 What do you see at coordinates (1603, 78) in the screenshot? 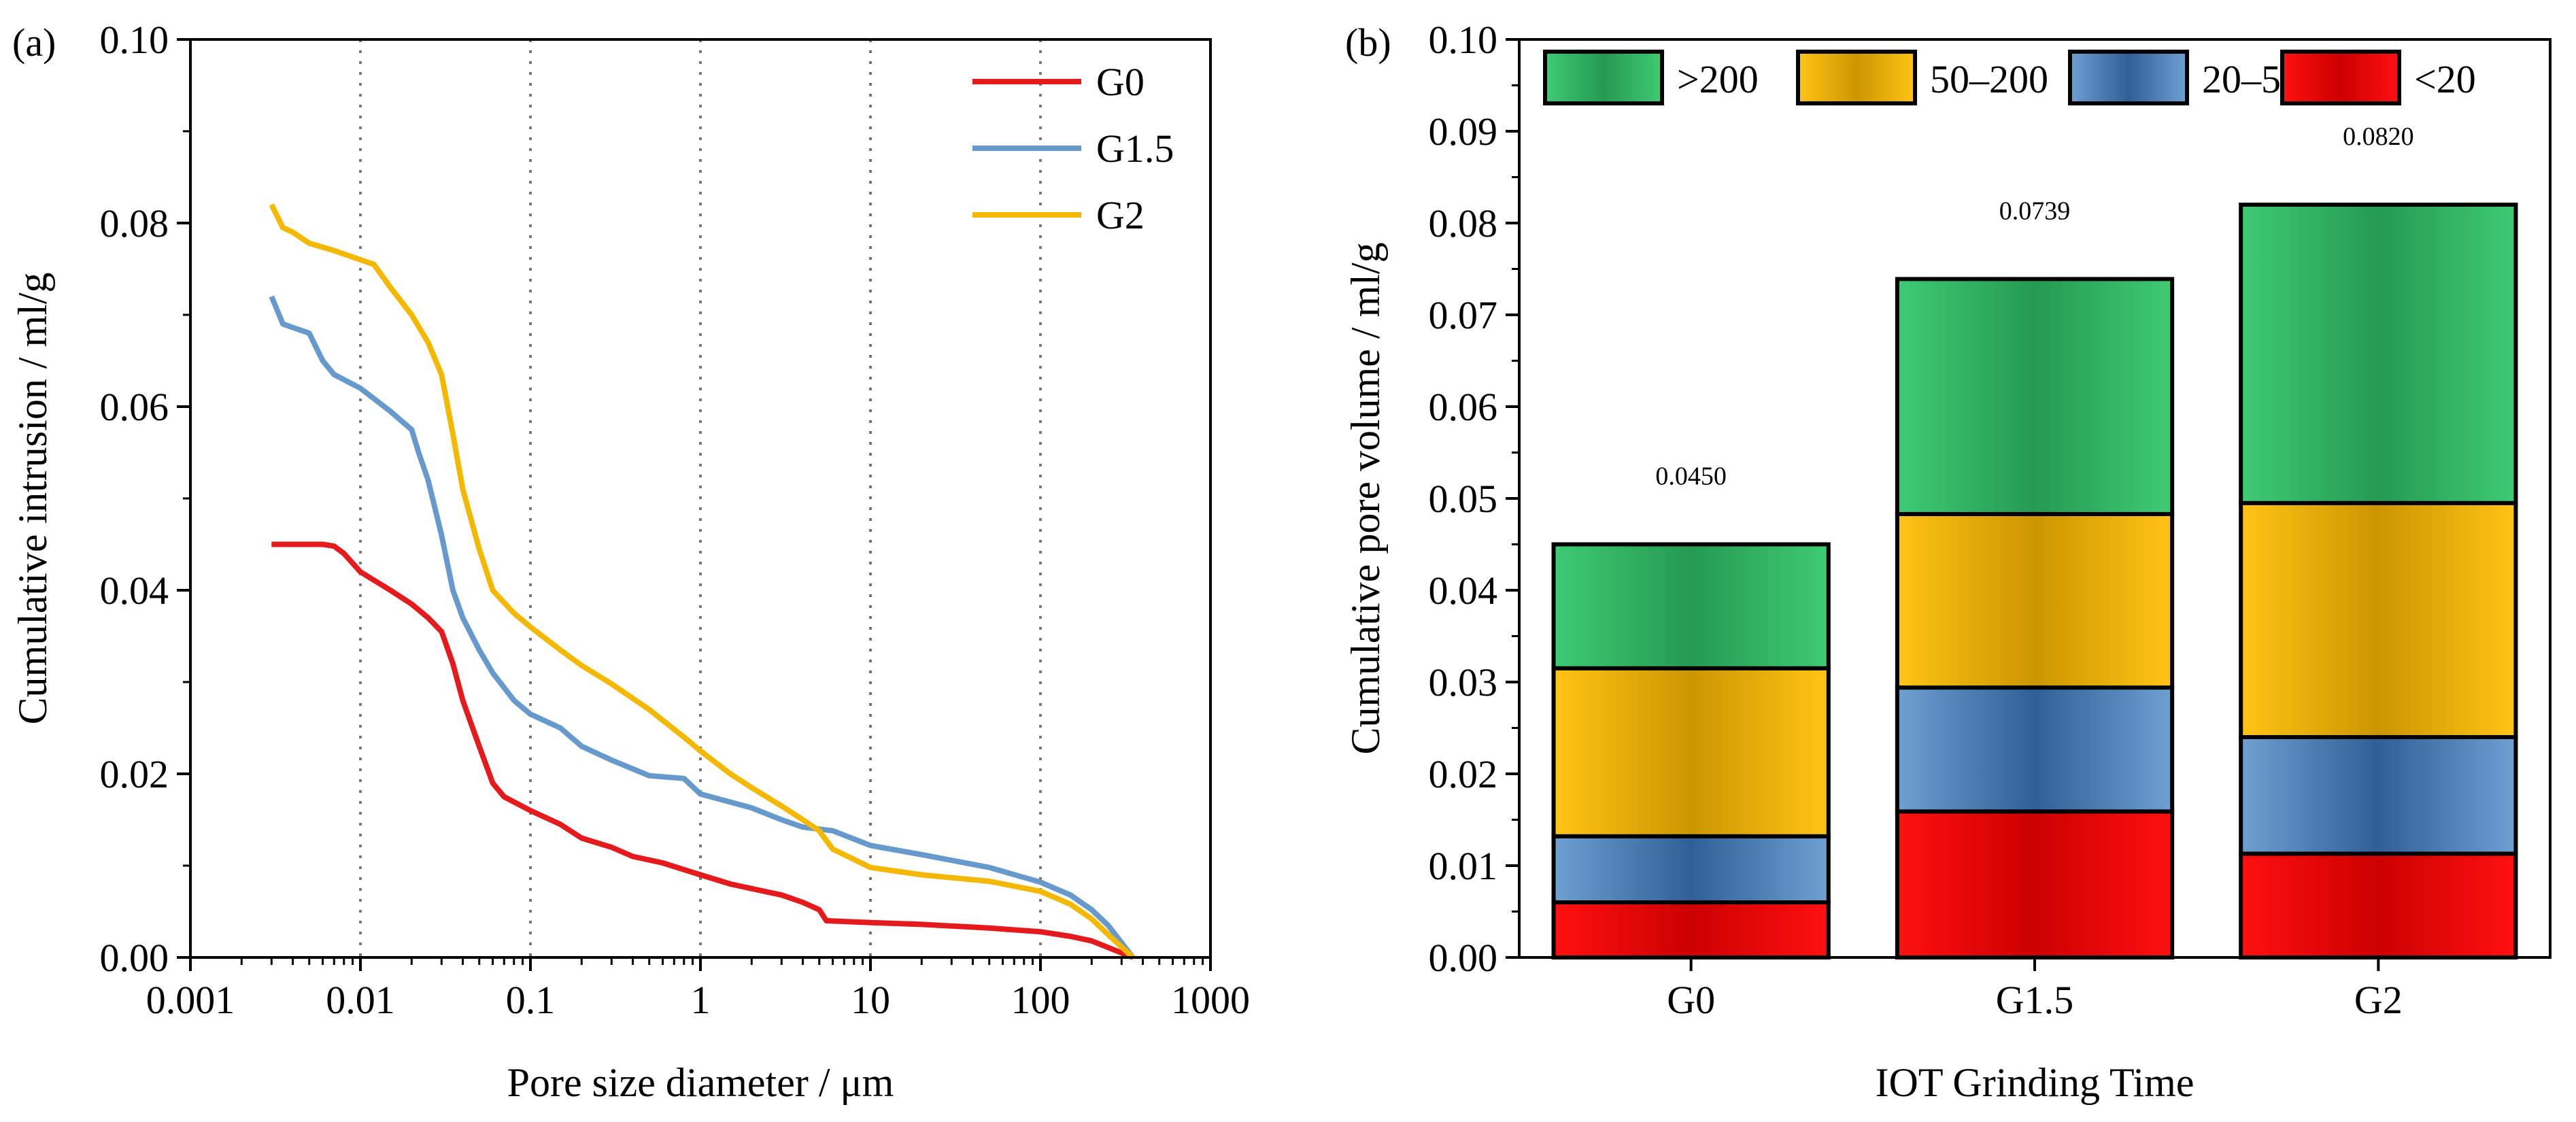
I see `legend-swatch->200` at bounding box center [1603, 78].